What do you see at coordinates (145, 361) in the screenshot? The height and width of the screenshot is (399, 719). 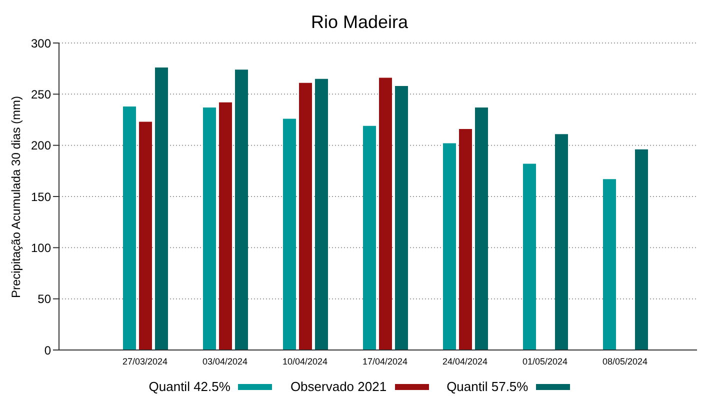 I see `x-tick-label: 27/03/2024` at bounding box center [145, 361].